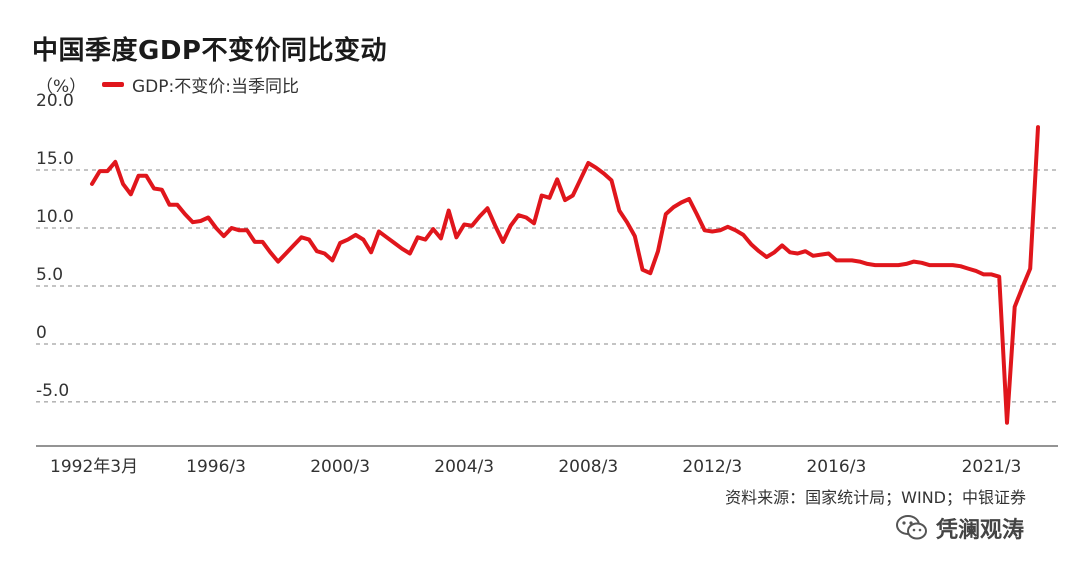  What do you see at coordinates (113, 84) in the screenshot?
I see `legend-swatch` at bounding box center [113, 84].